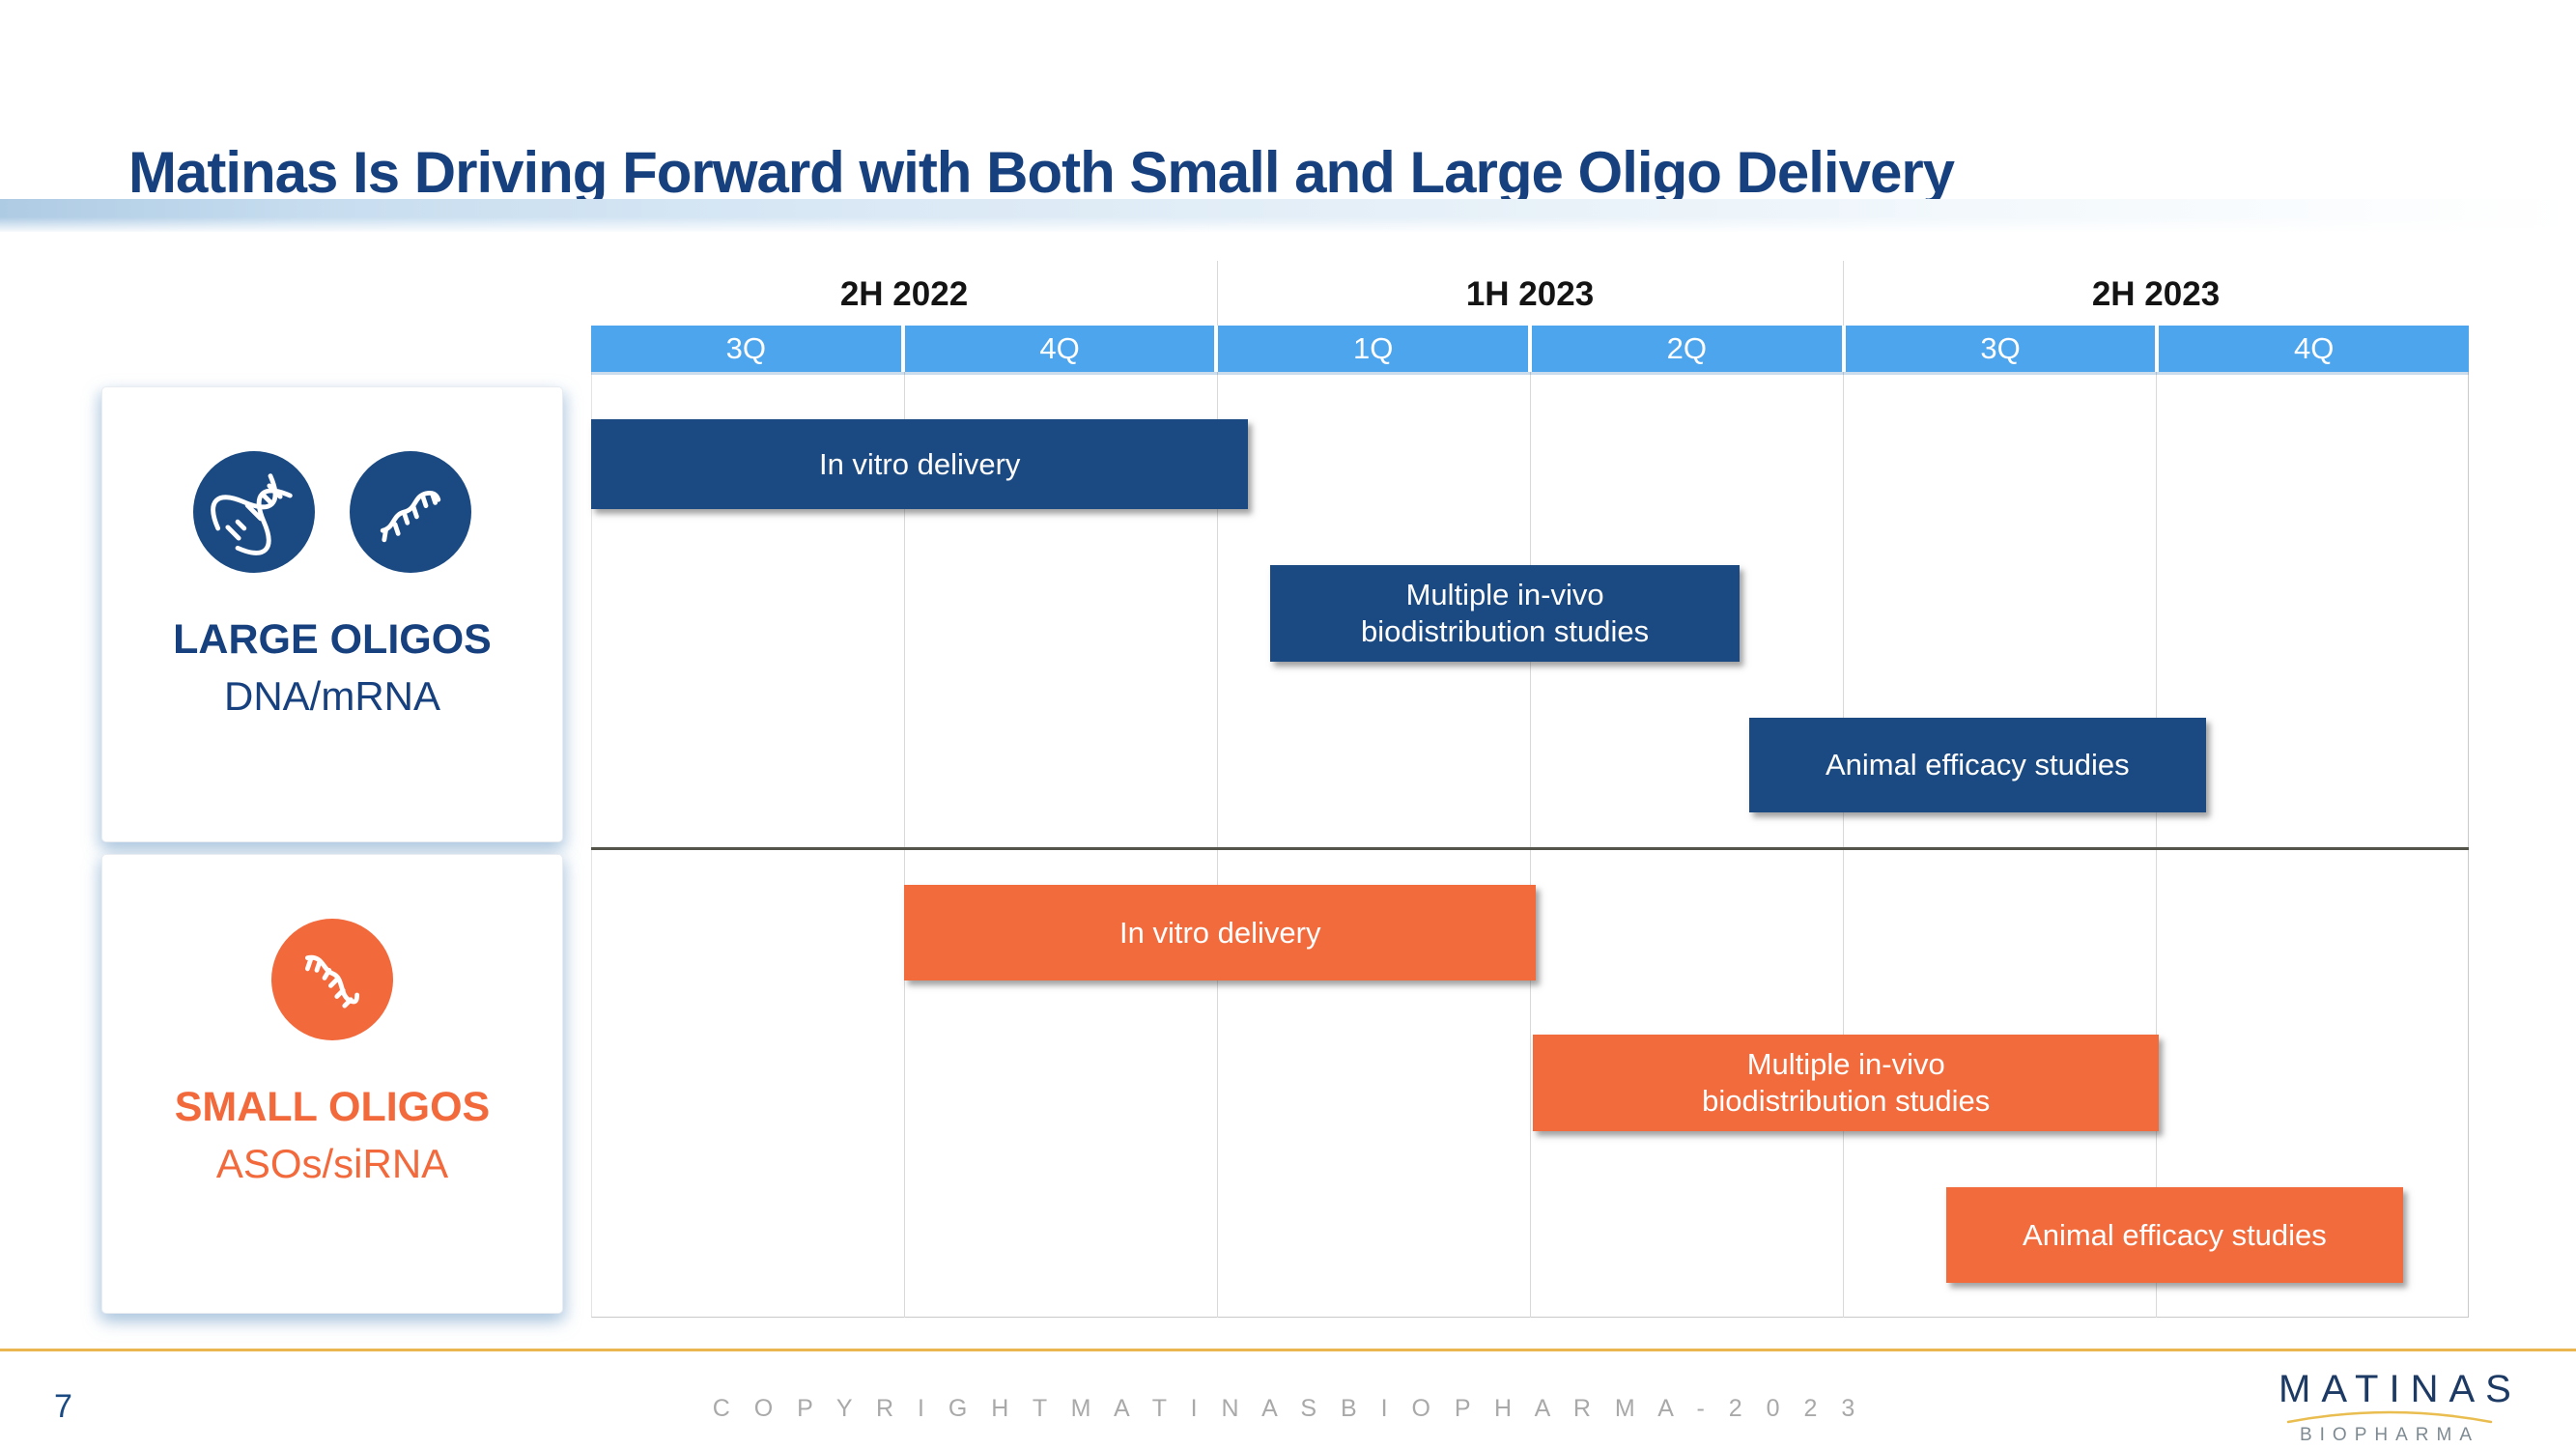 This screenshot has height=1449, width=2576. I want to click on timeline-halfyear-row: 2H 2022 1H 2023 2H 2023, so click(1530, 294).